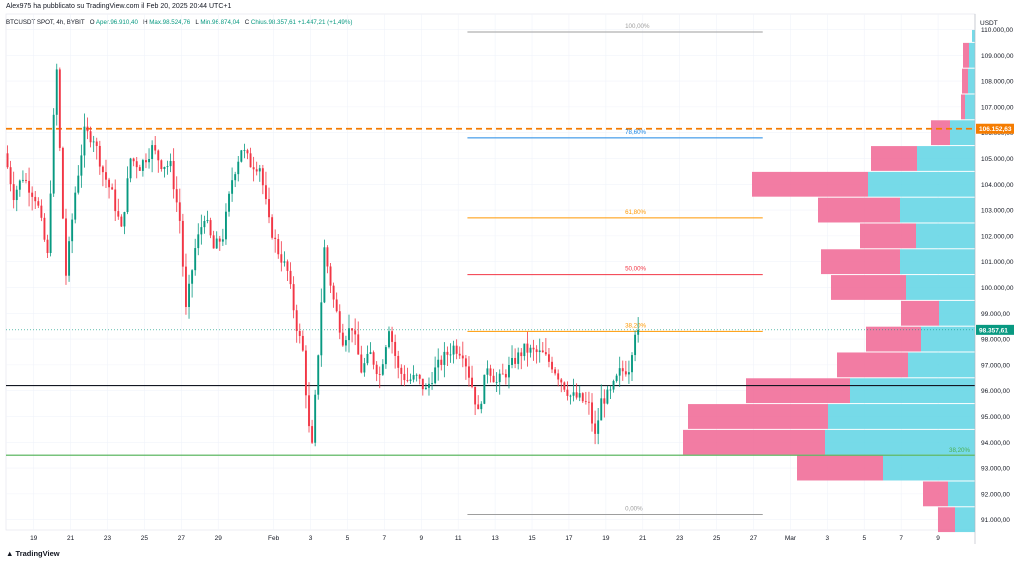 The image size is (1024, 564). What do you see at coordinates (634, 509) in the screenshot?
I see `fib-label: 0,00%` at bounding box center [634, 509].